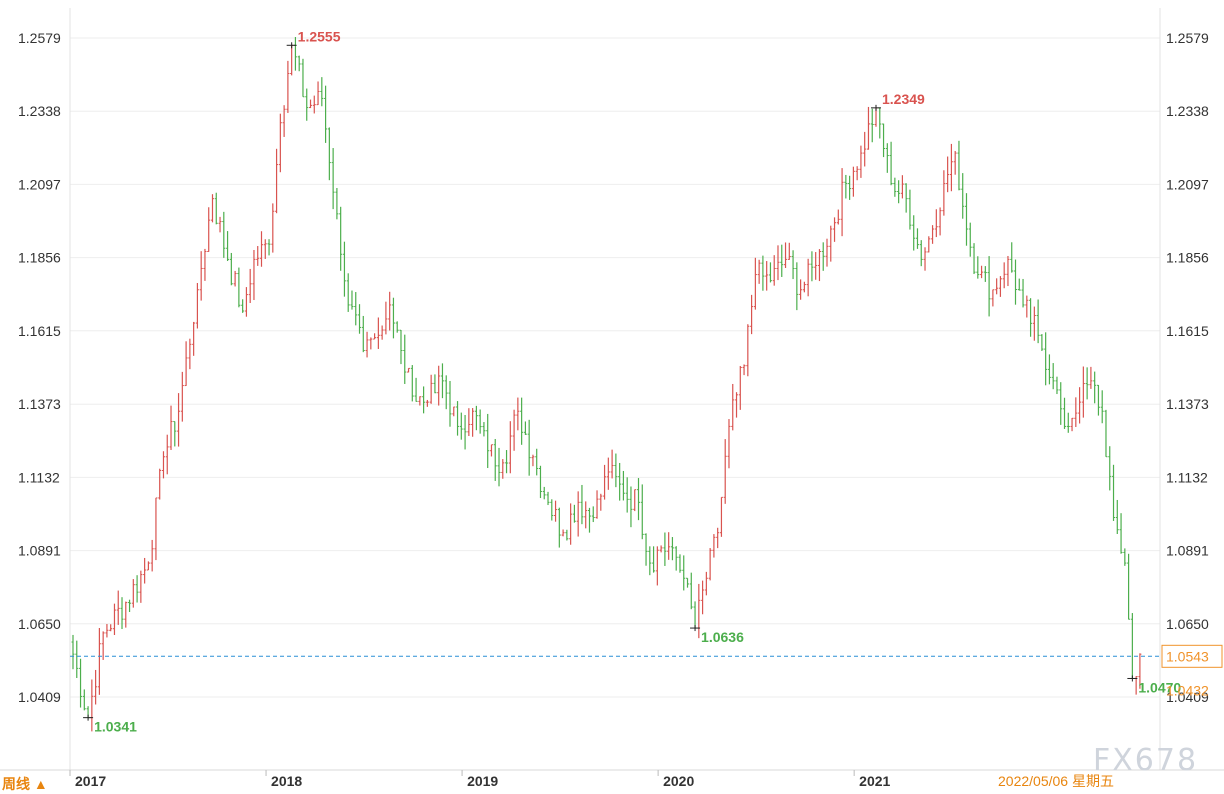  I want to click on period-label: 周线 ▲, so click(25, 784).